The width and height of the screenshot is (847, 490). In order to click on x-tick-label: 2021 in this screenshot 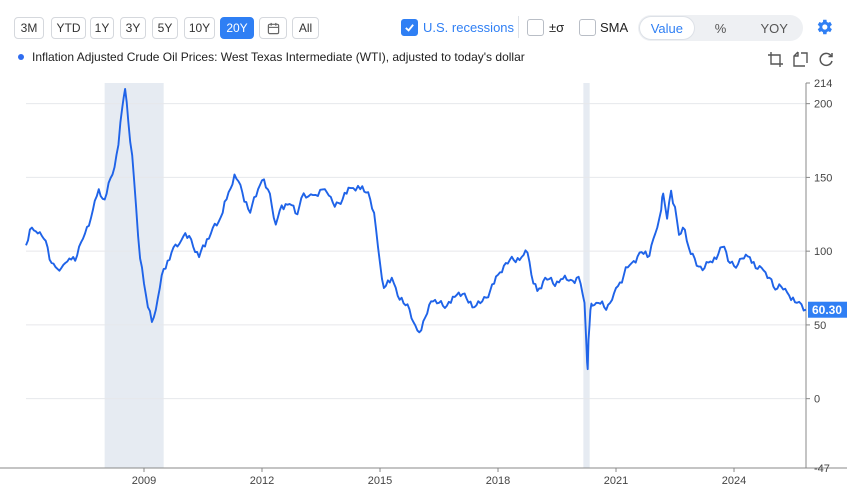, I will do `click(616, 481)`.